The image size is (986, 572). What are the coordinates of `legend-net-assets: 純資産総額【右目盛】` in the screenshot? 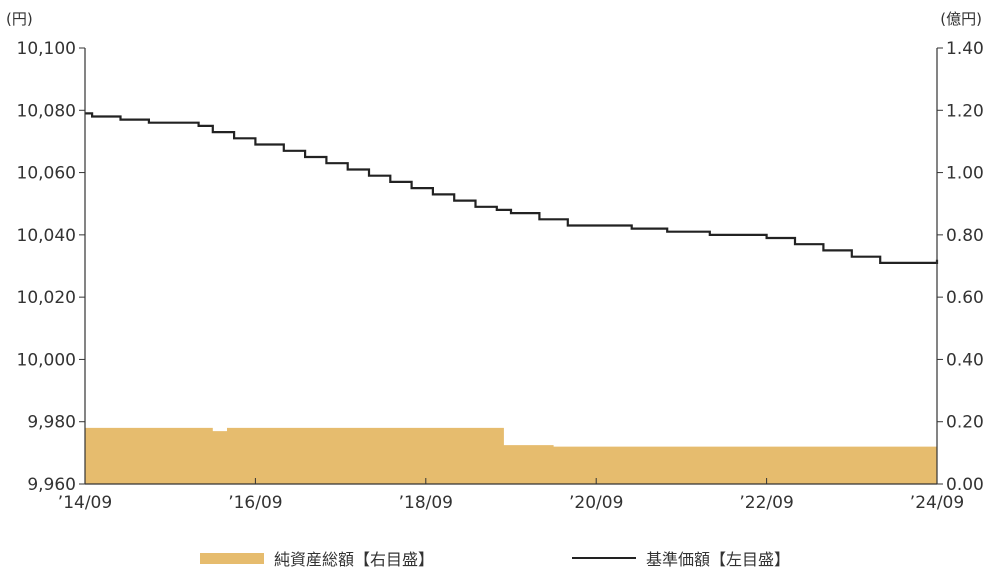 It's located at (317, 558).